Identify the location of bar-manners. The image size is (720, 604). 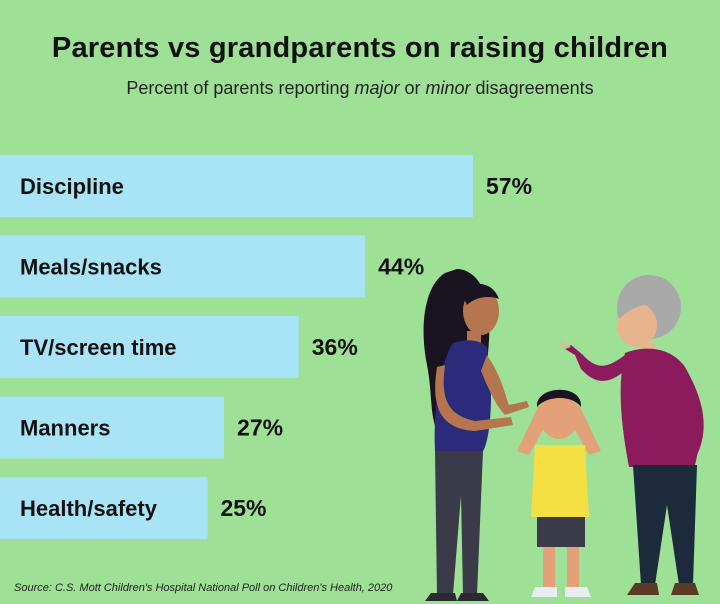
(112, 427).